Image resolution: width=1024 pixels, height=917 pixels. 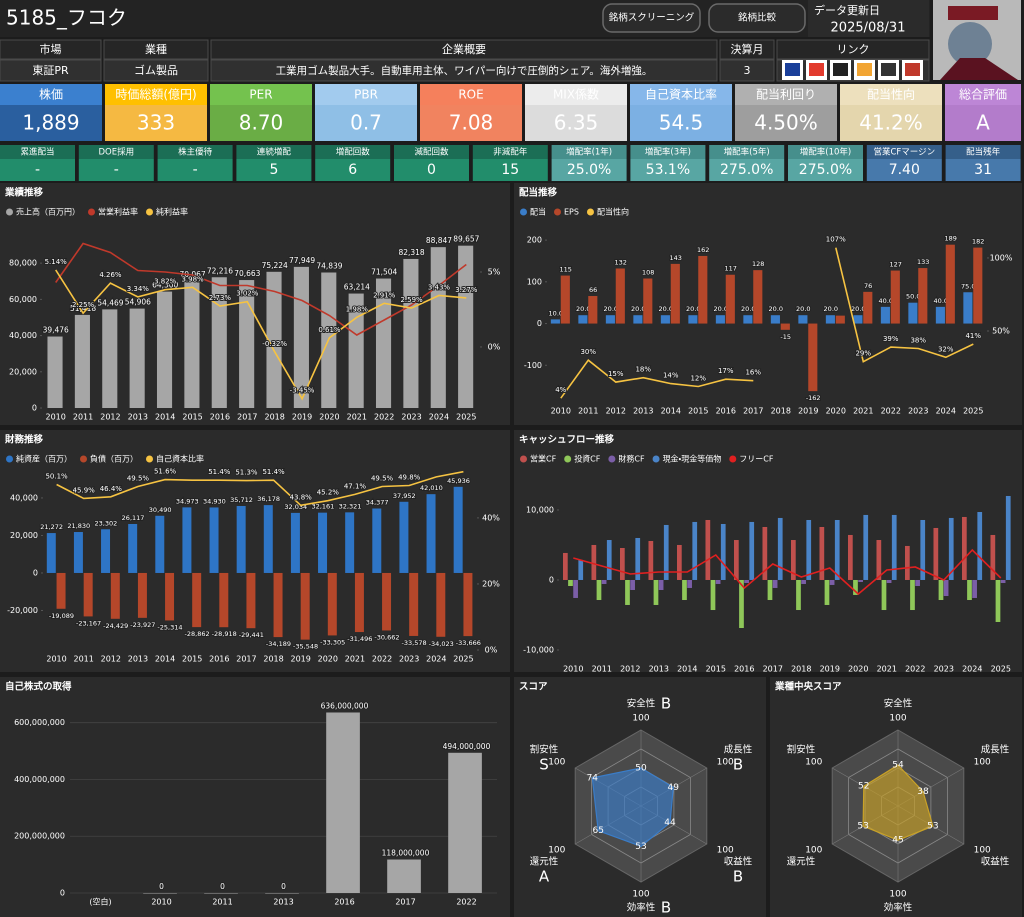 I want to click on metric-value: A, so click(x=983, y=123).